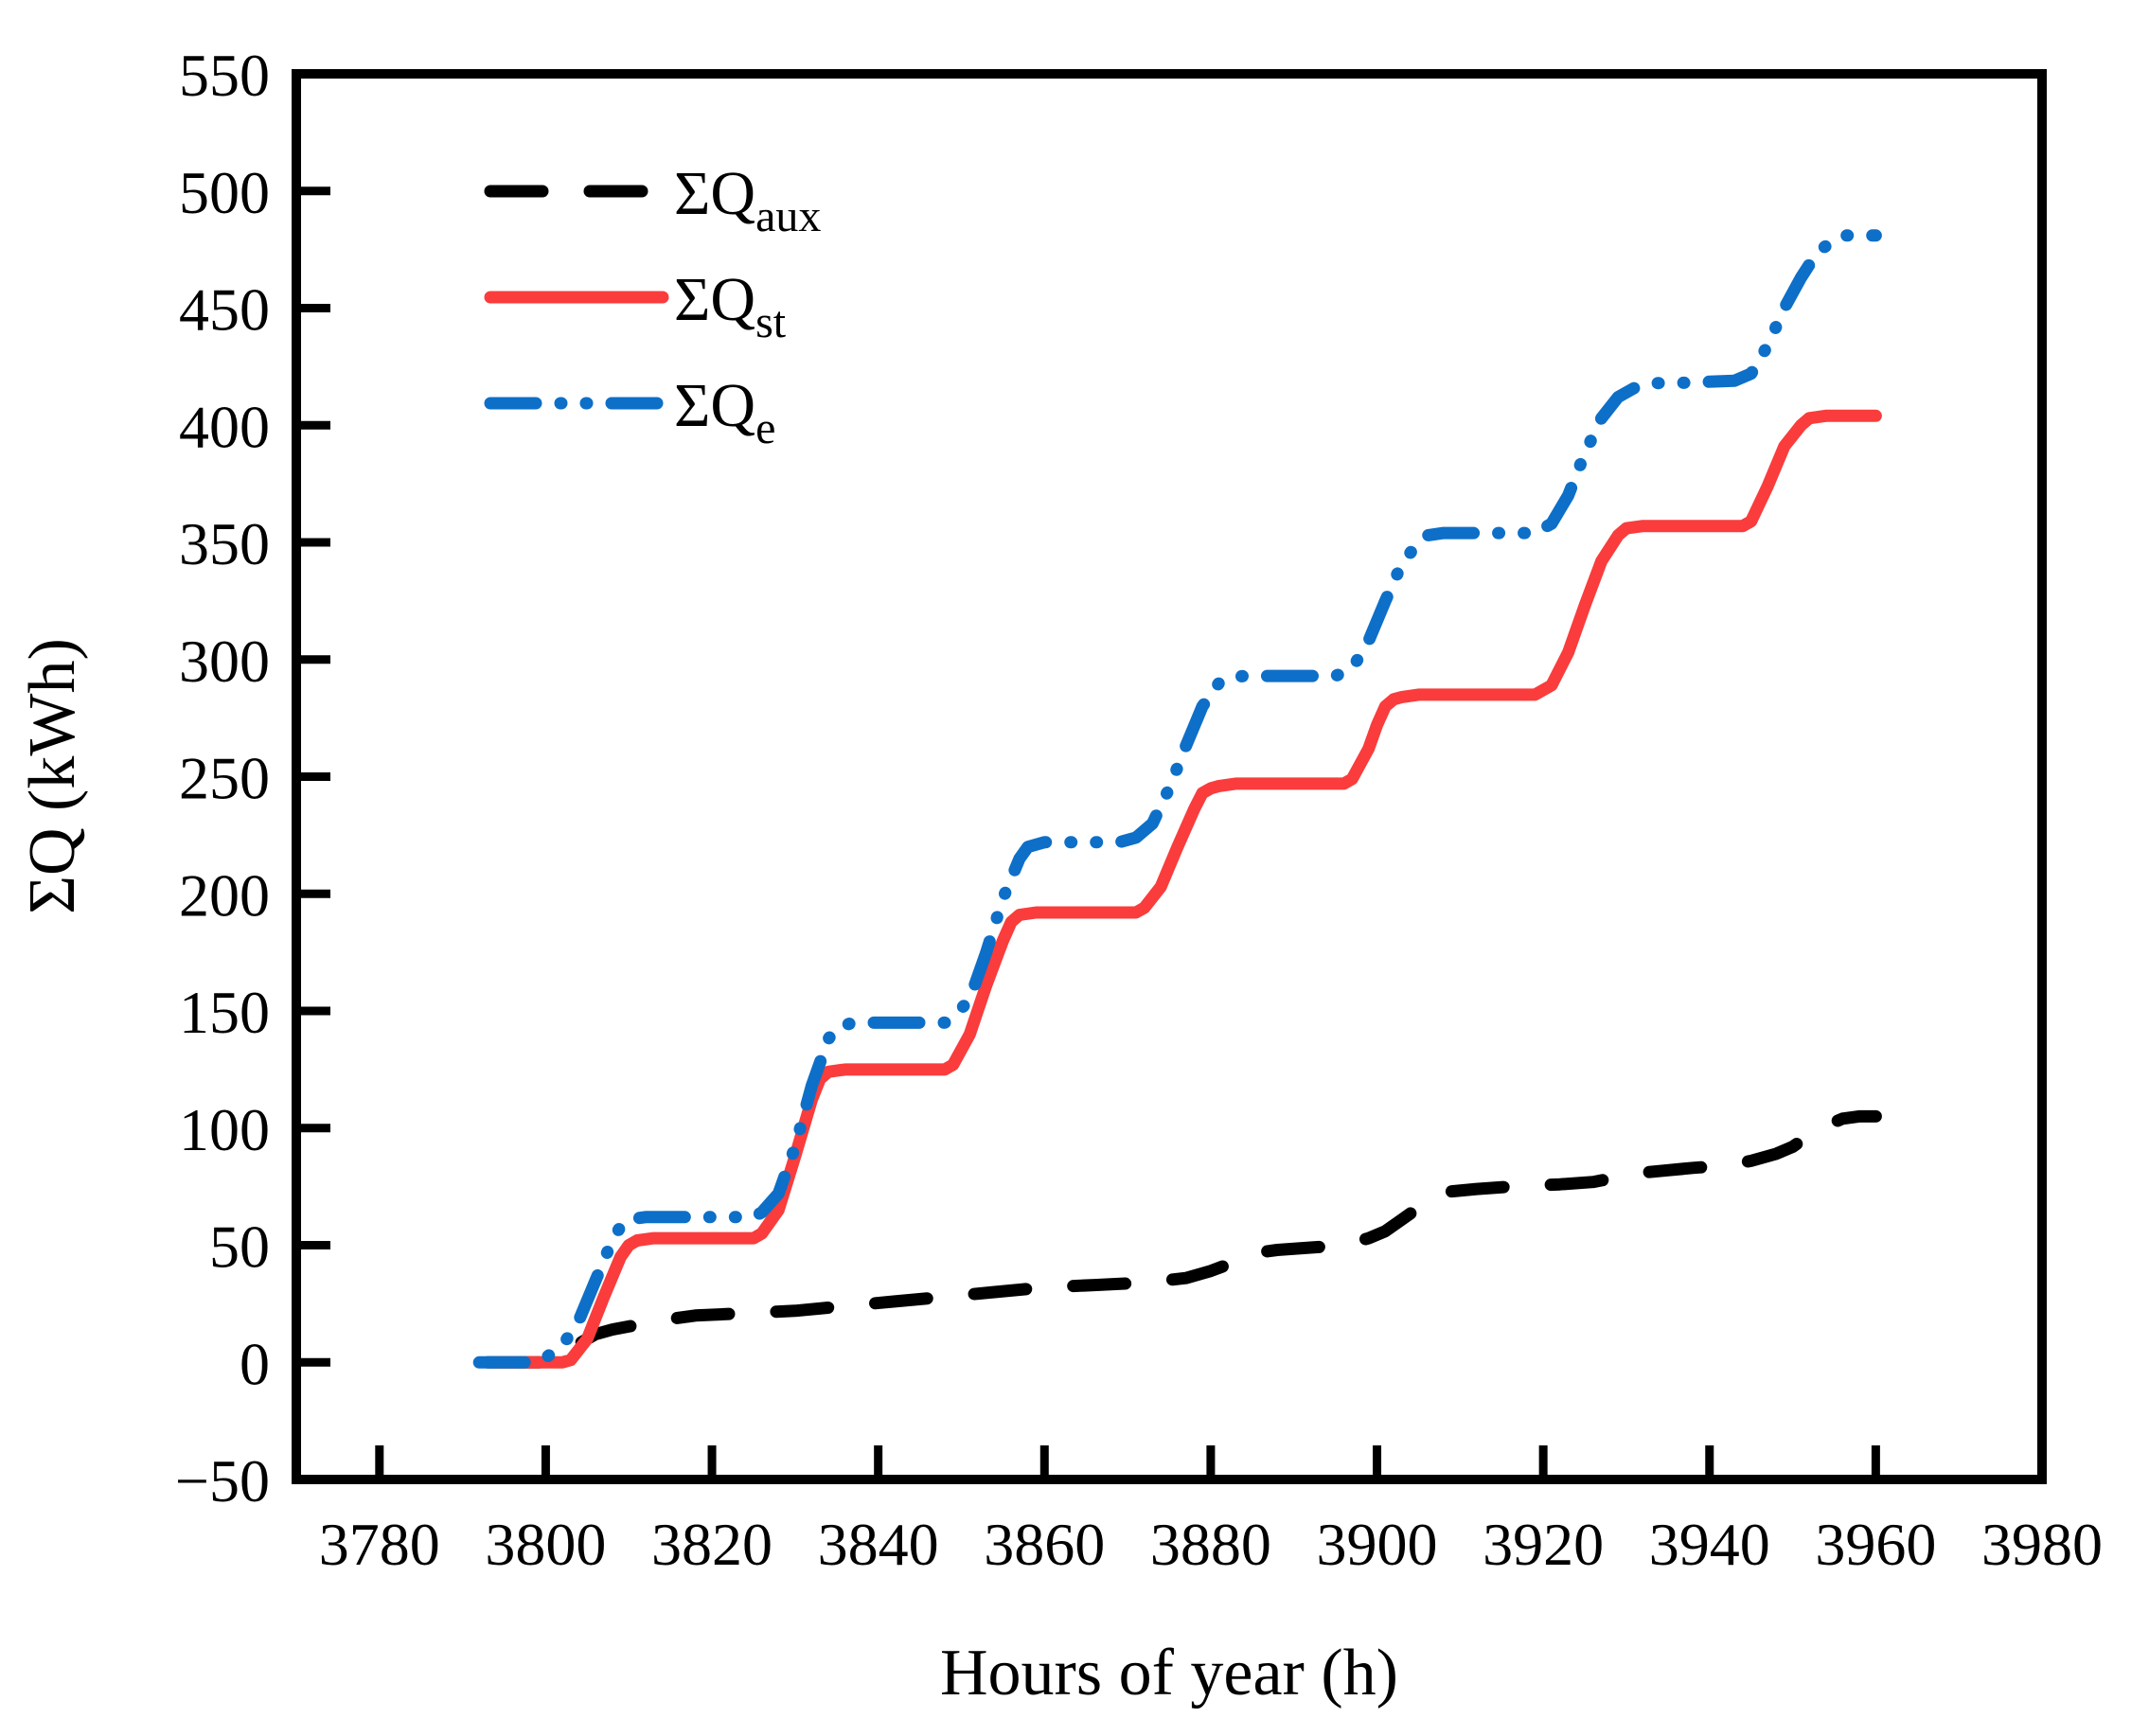 This screenshot has height=1736, width=2149. What do you see at coordinates (712, 1544) in the screenshot?
I see `x-tick-label: 3820` at bounding box center [712, 1544].